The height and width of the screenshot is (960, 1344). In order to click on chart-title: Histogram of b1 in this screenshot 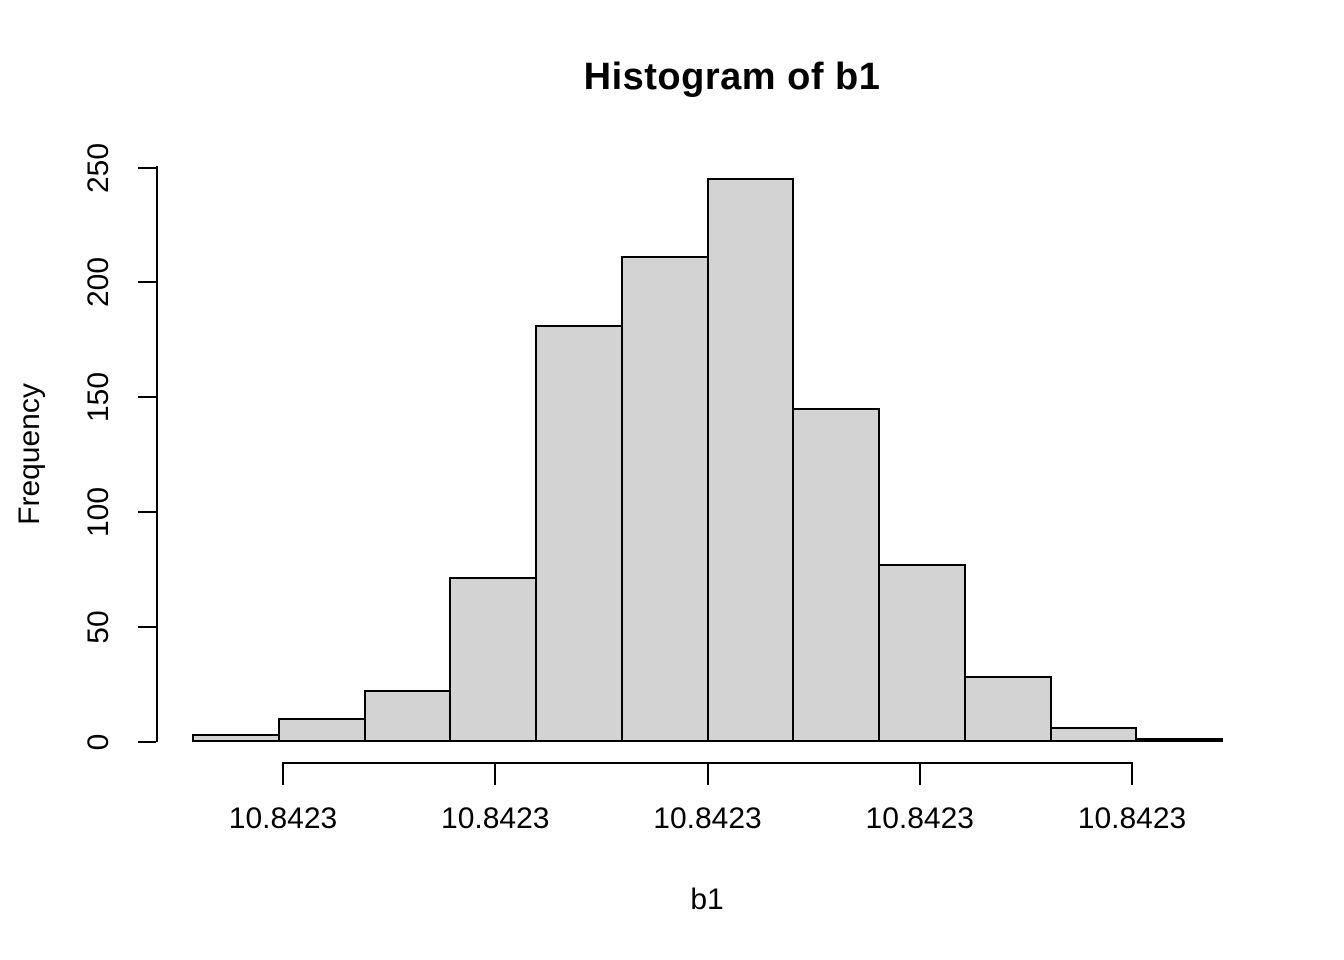, I will do `click(732, 77)`.